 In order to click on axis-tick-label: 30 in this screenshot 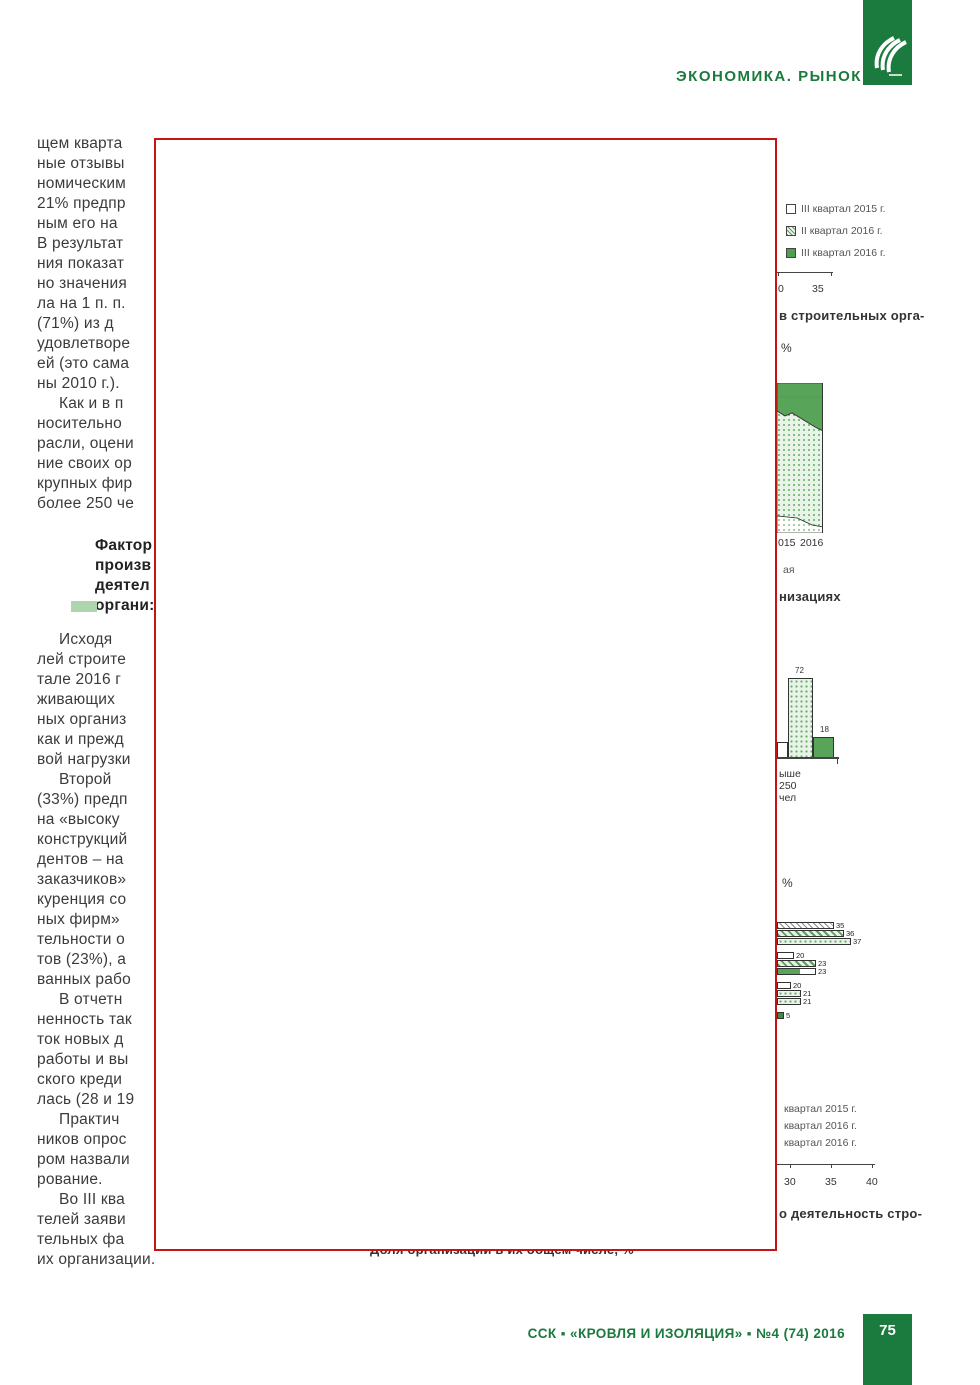, I will do `click(790, 1182)`.